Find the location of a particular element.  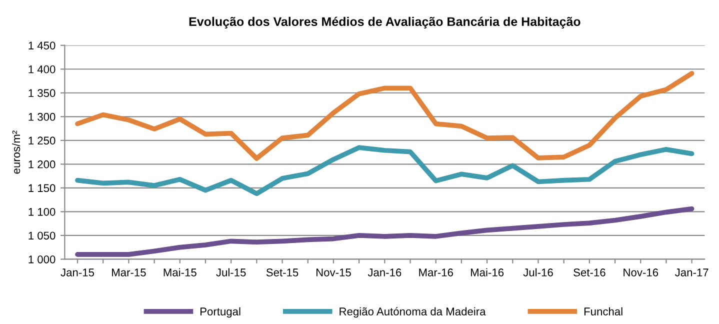

y-tick-label: 1 150 is located at coordinates (42, 188).